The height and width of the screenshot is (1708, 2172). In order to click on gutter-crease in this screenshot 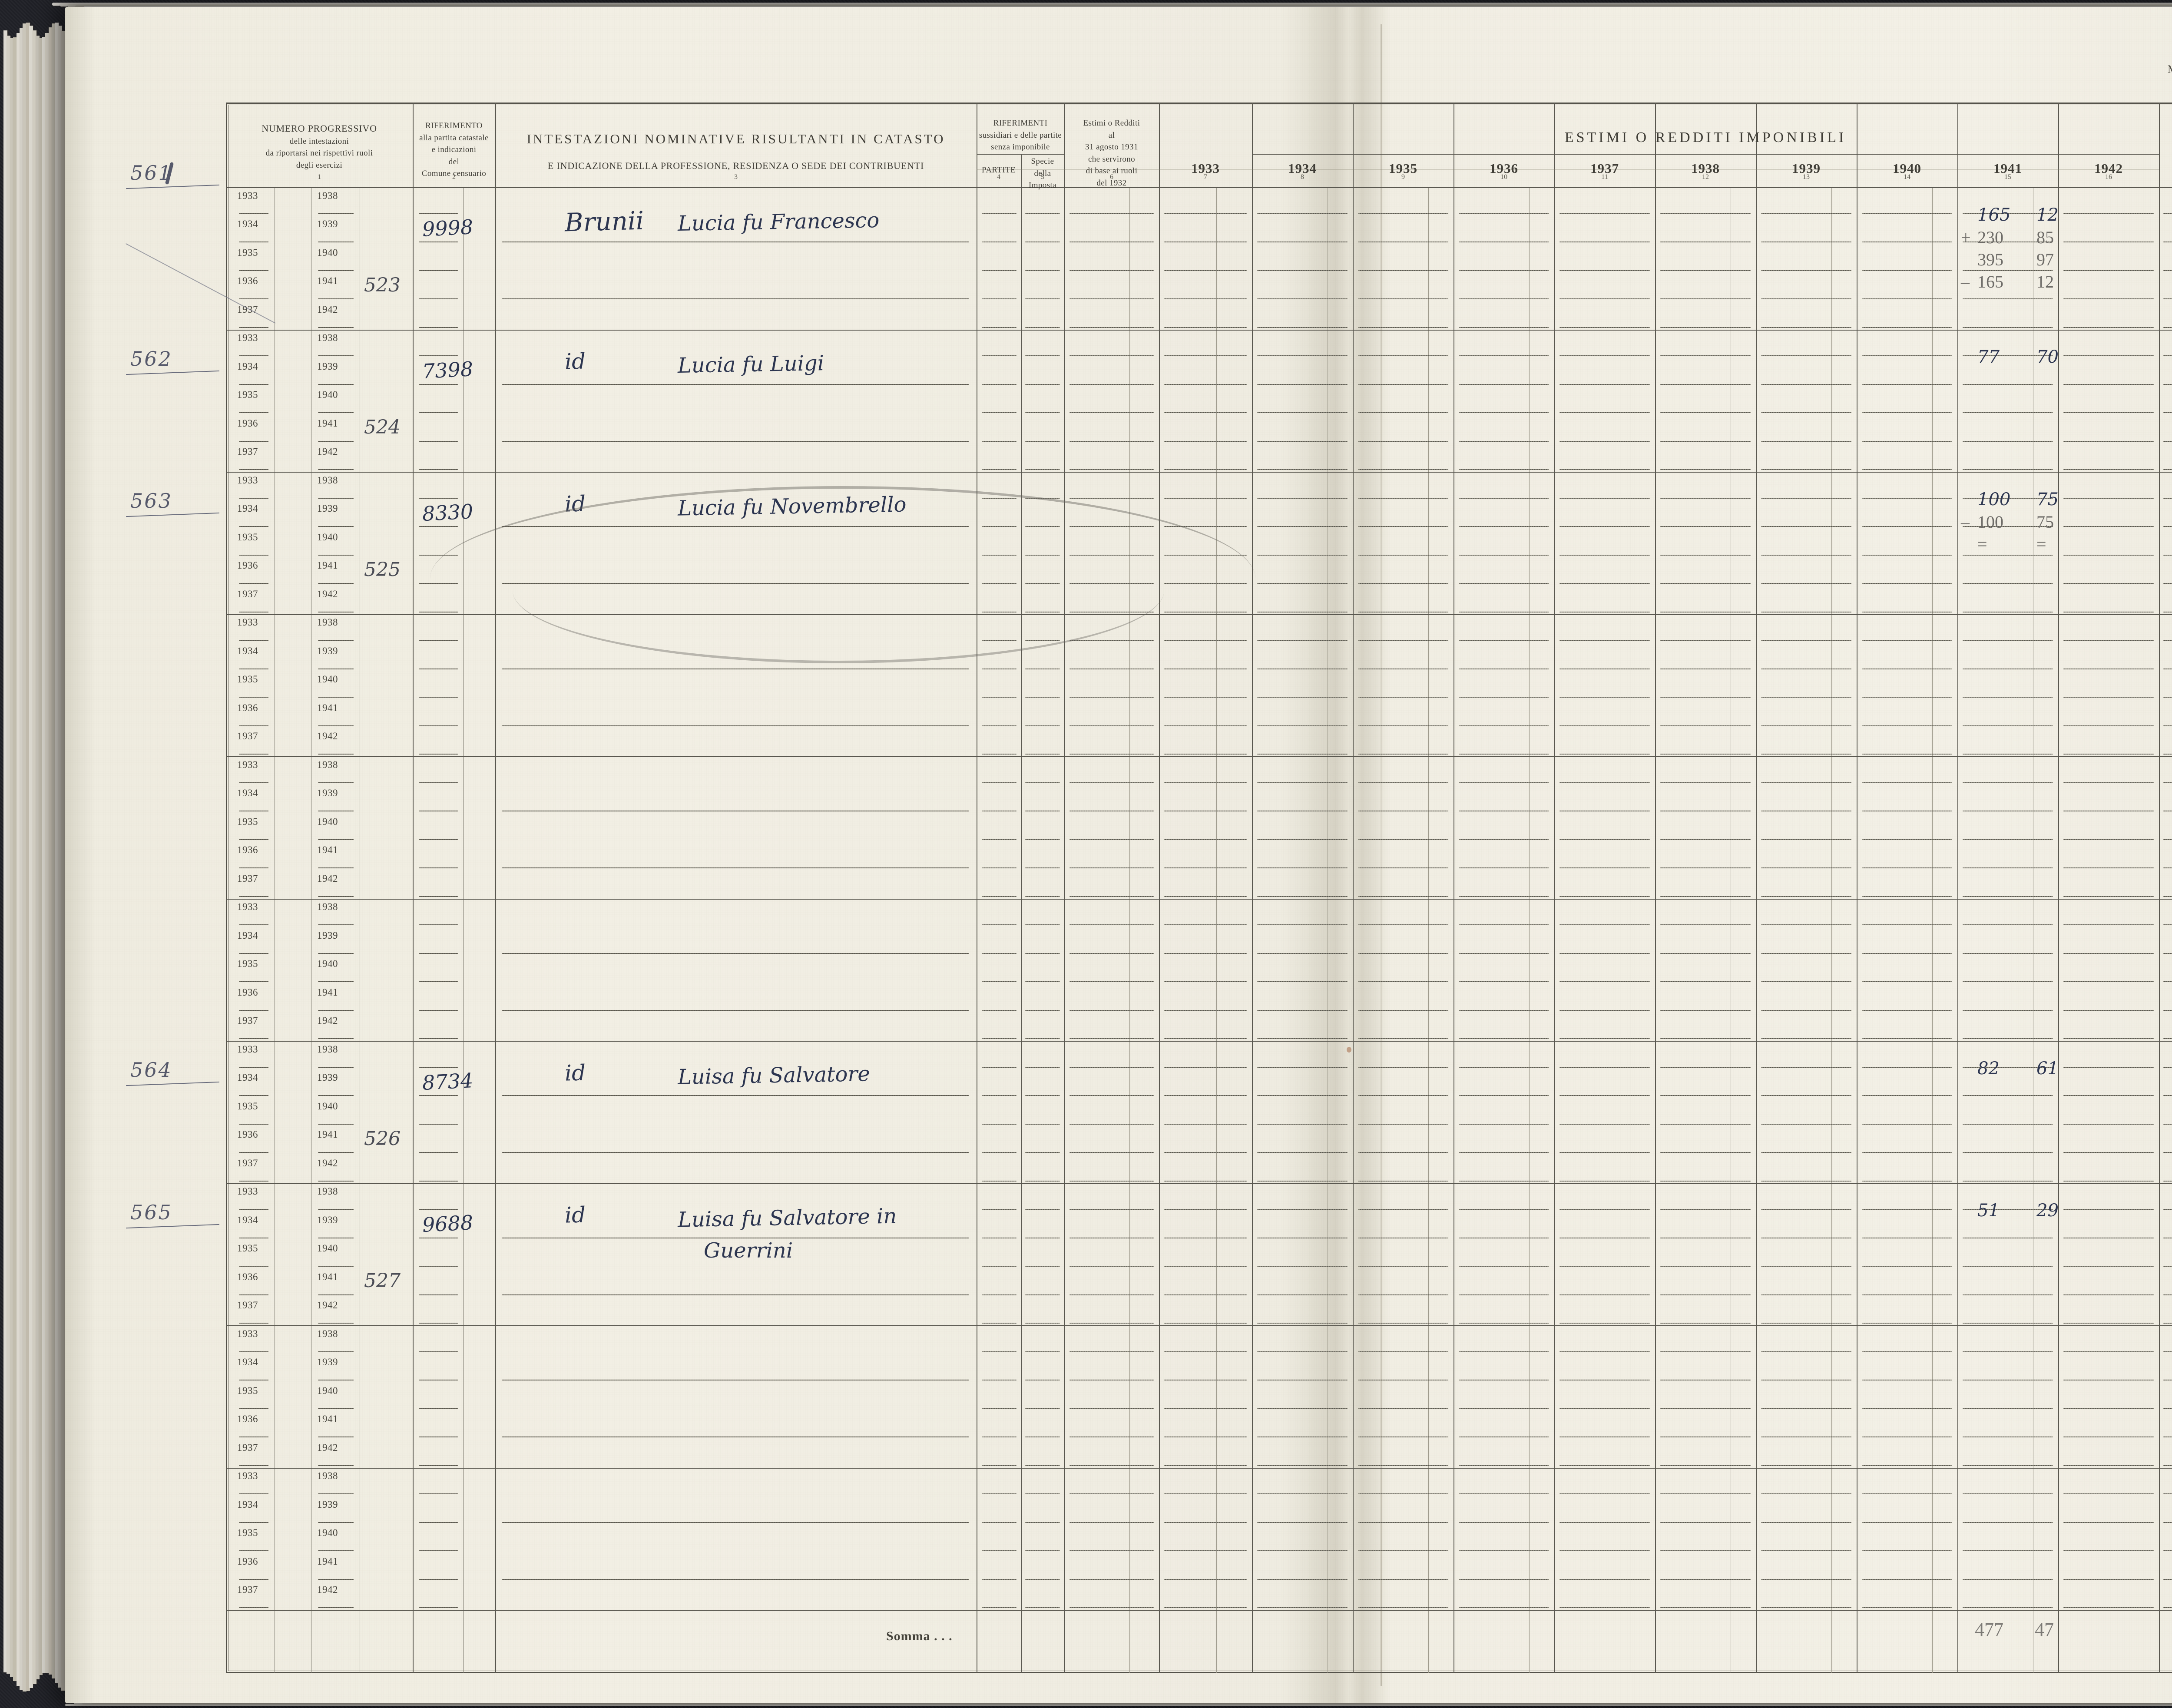, I will do `click(1382, 855)`.